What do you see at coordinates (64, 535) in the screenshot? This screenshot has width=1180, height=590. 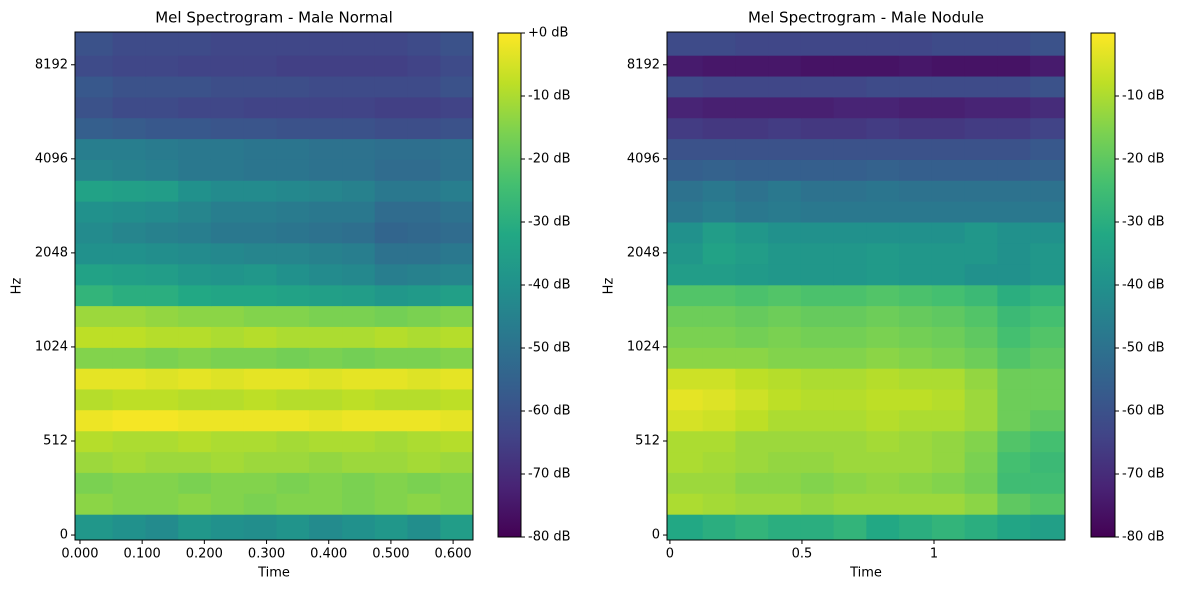 I see `y-tick-label: 0` at bounding box center [64, 535].